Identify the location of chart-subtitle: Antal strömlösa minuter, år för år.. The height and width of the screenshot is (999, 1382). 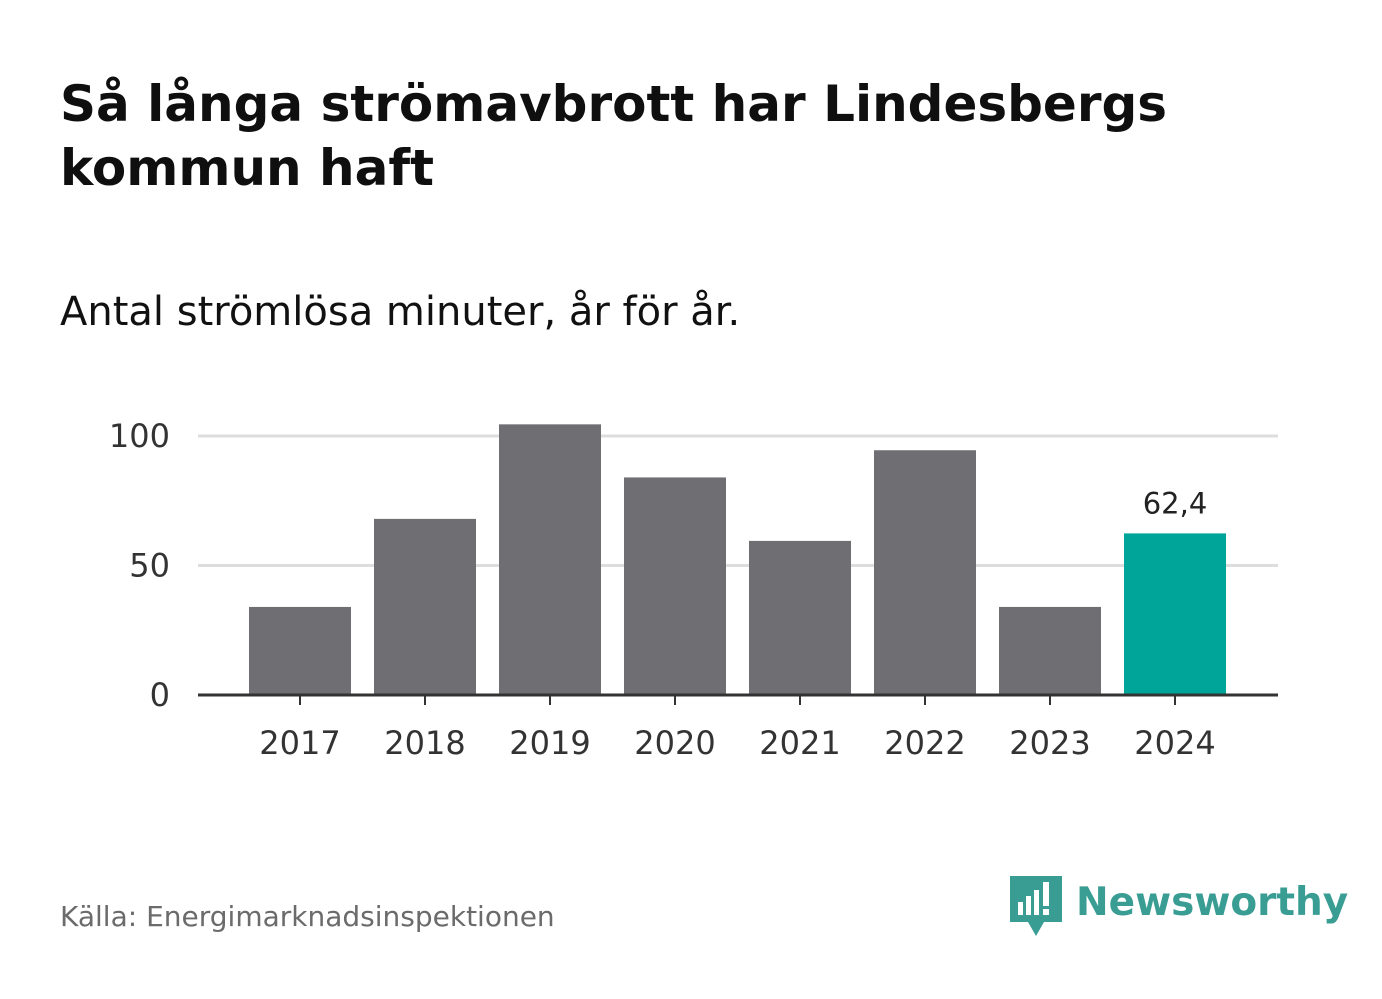
(400, 312).